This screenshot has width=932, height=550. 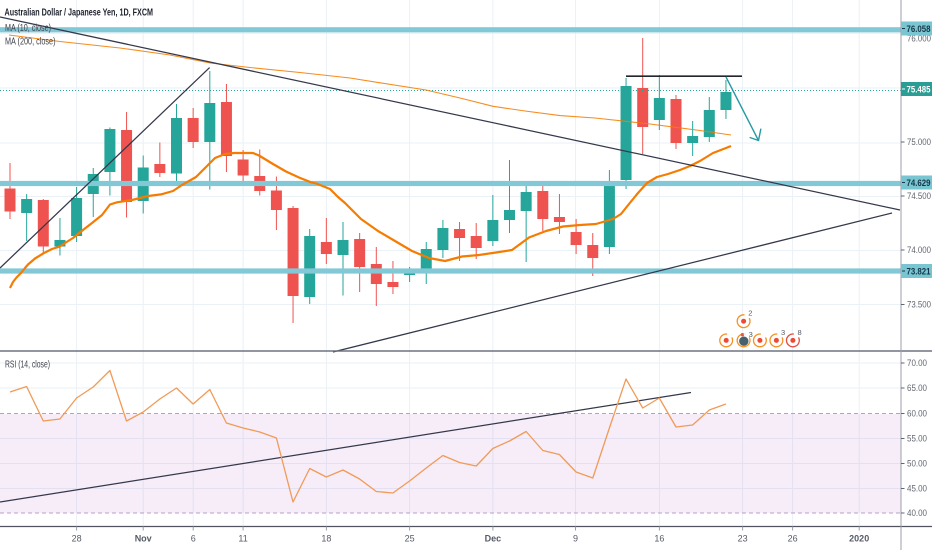 What do you see at coordinates (410, 539) in the screenshot?
I see `svg-text: 25` at bounding box center [410, 539].